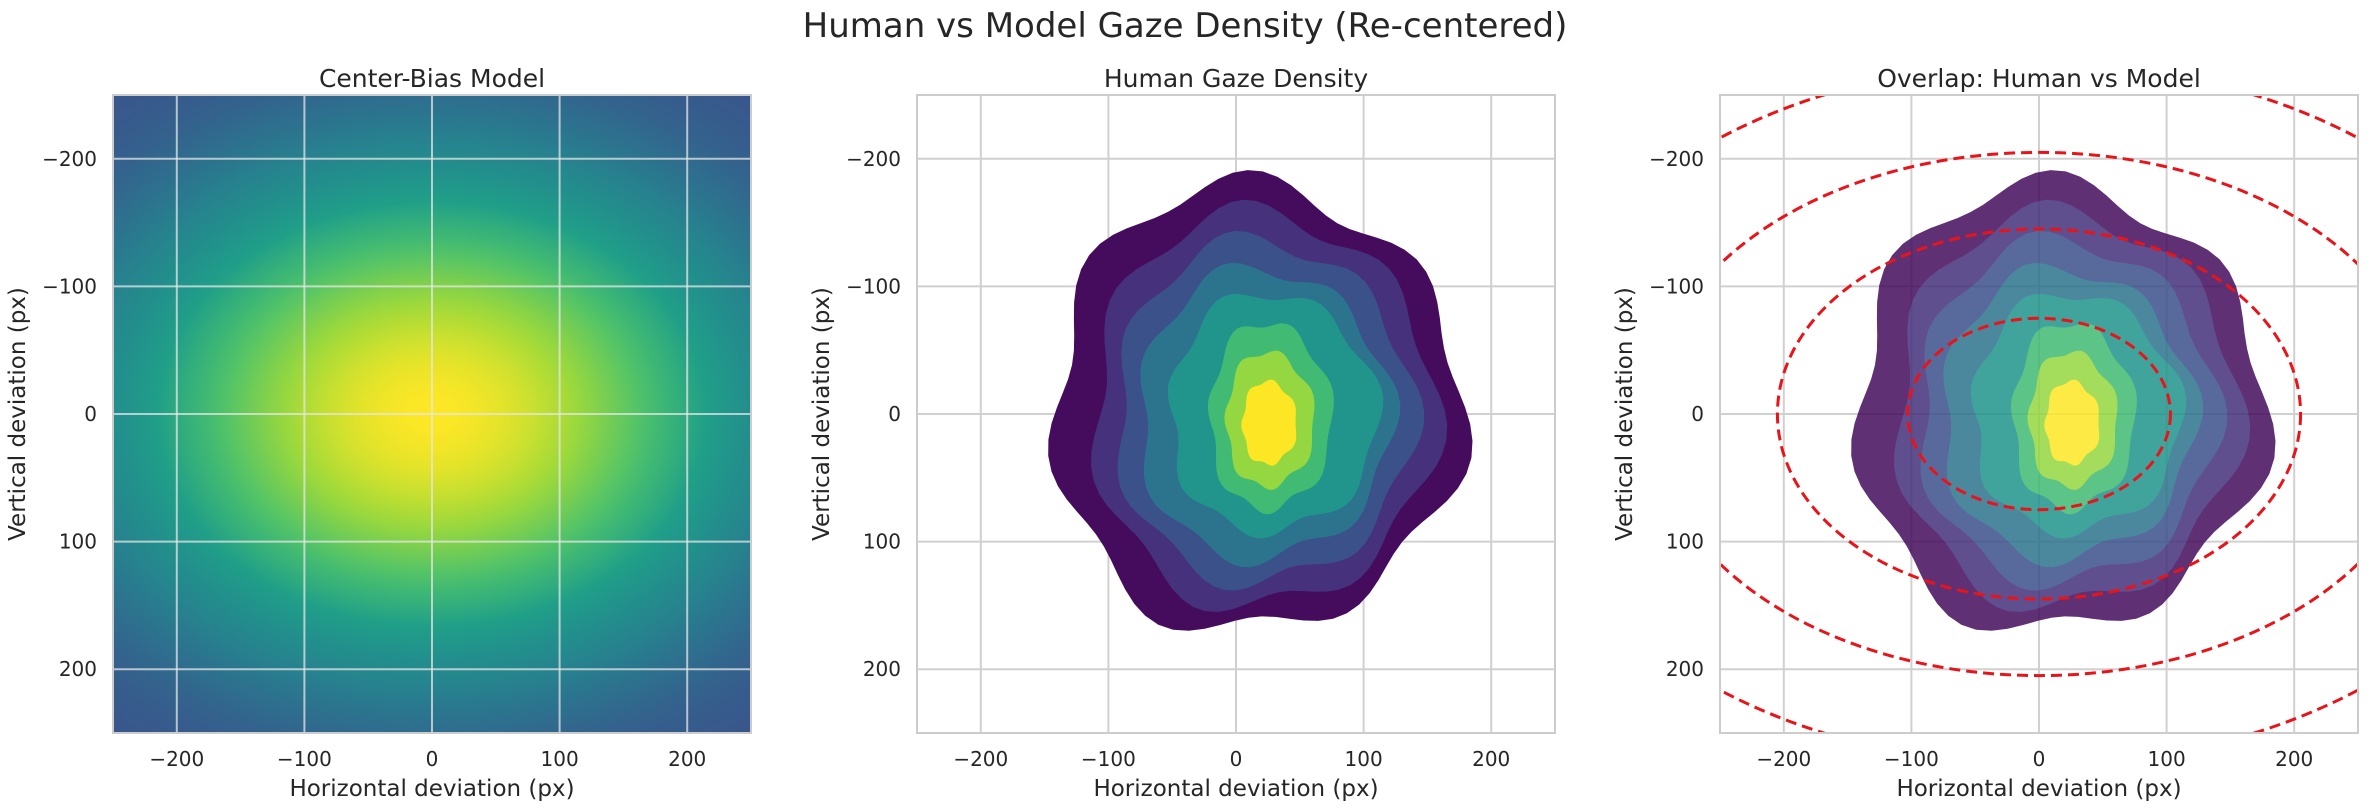 The height and width of the screenshot is (810, 2370). I want to click on plot-content, so click(1260, 400).